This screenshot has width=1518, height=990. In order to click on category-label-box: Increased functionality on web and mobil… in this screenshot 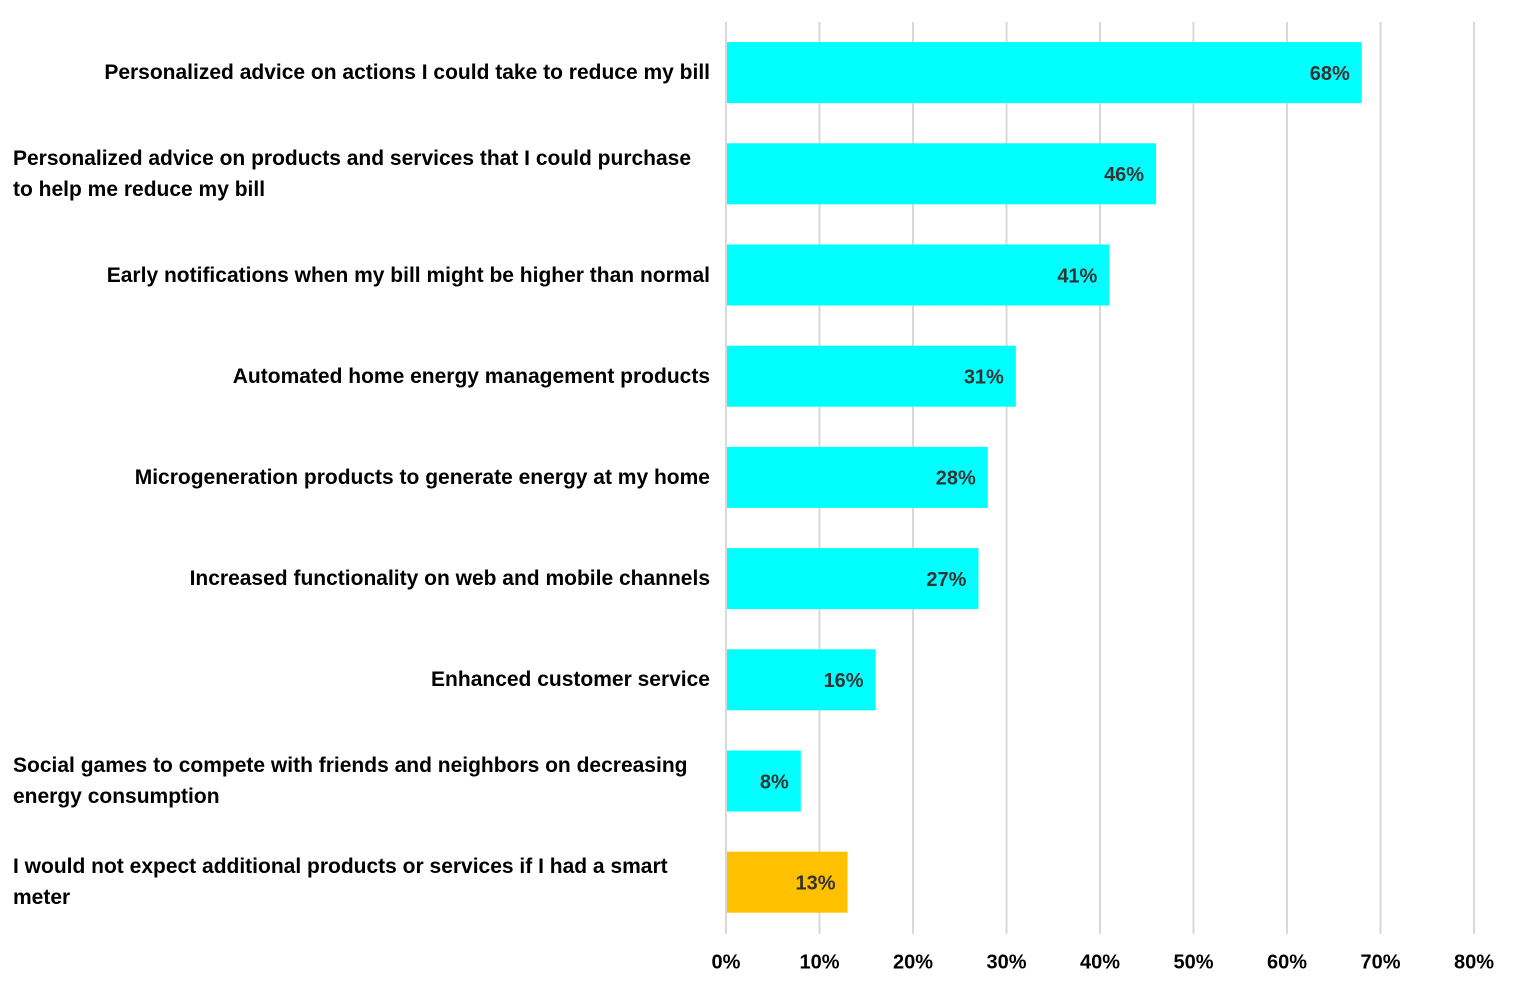, I will do `click(355, 579)`.